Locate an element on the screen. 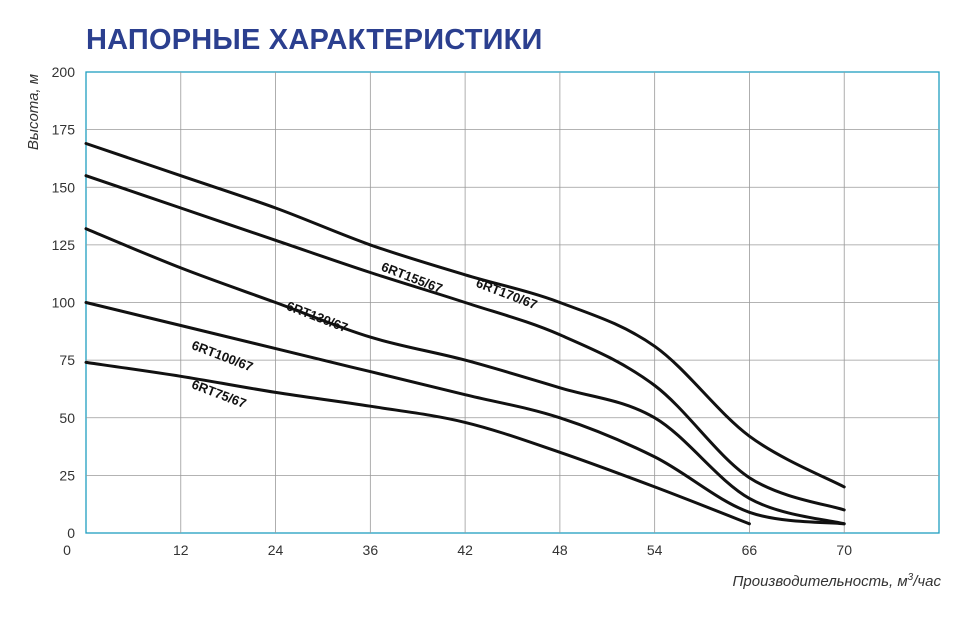 The image size is (963, 617). x-tick-label: 36 is located at coordinates (371, 550).